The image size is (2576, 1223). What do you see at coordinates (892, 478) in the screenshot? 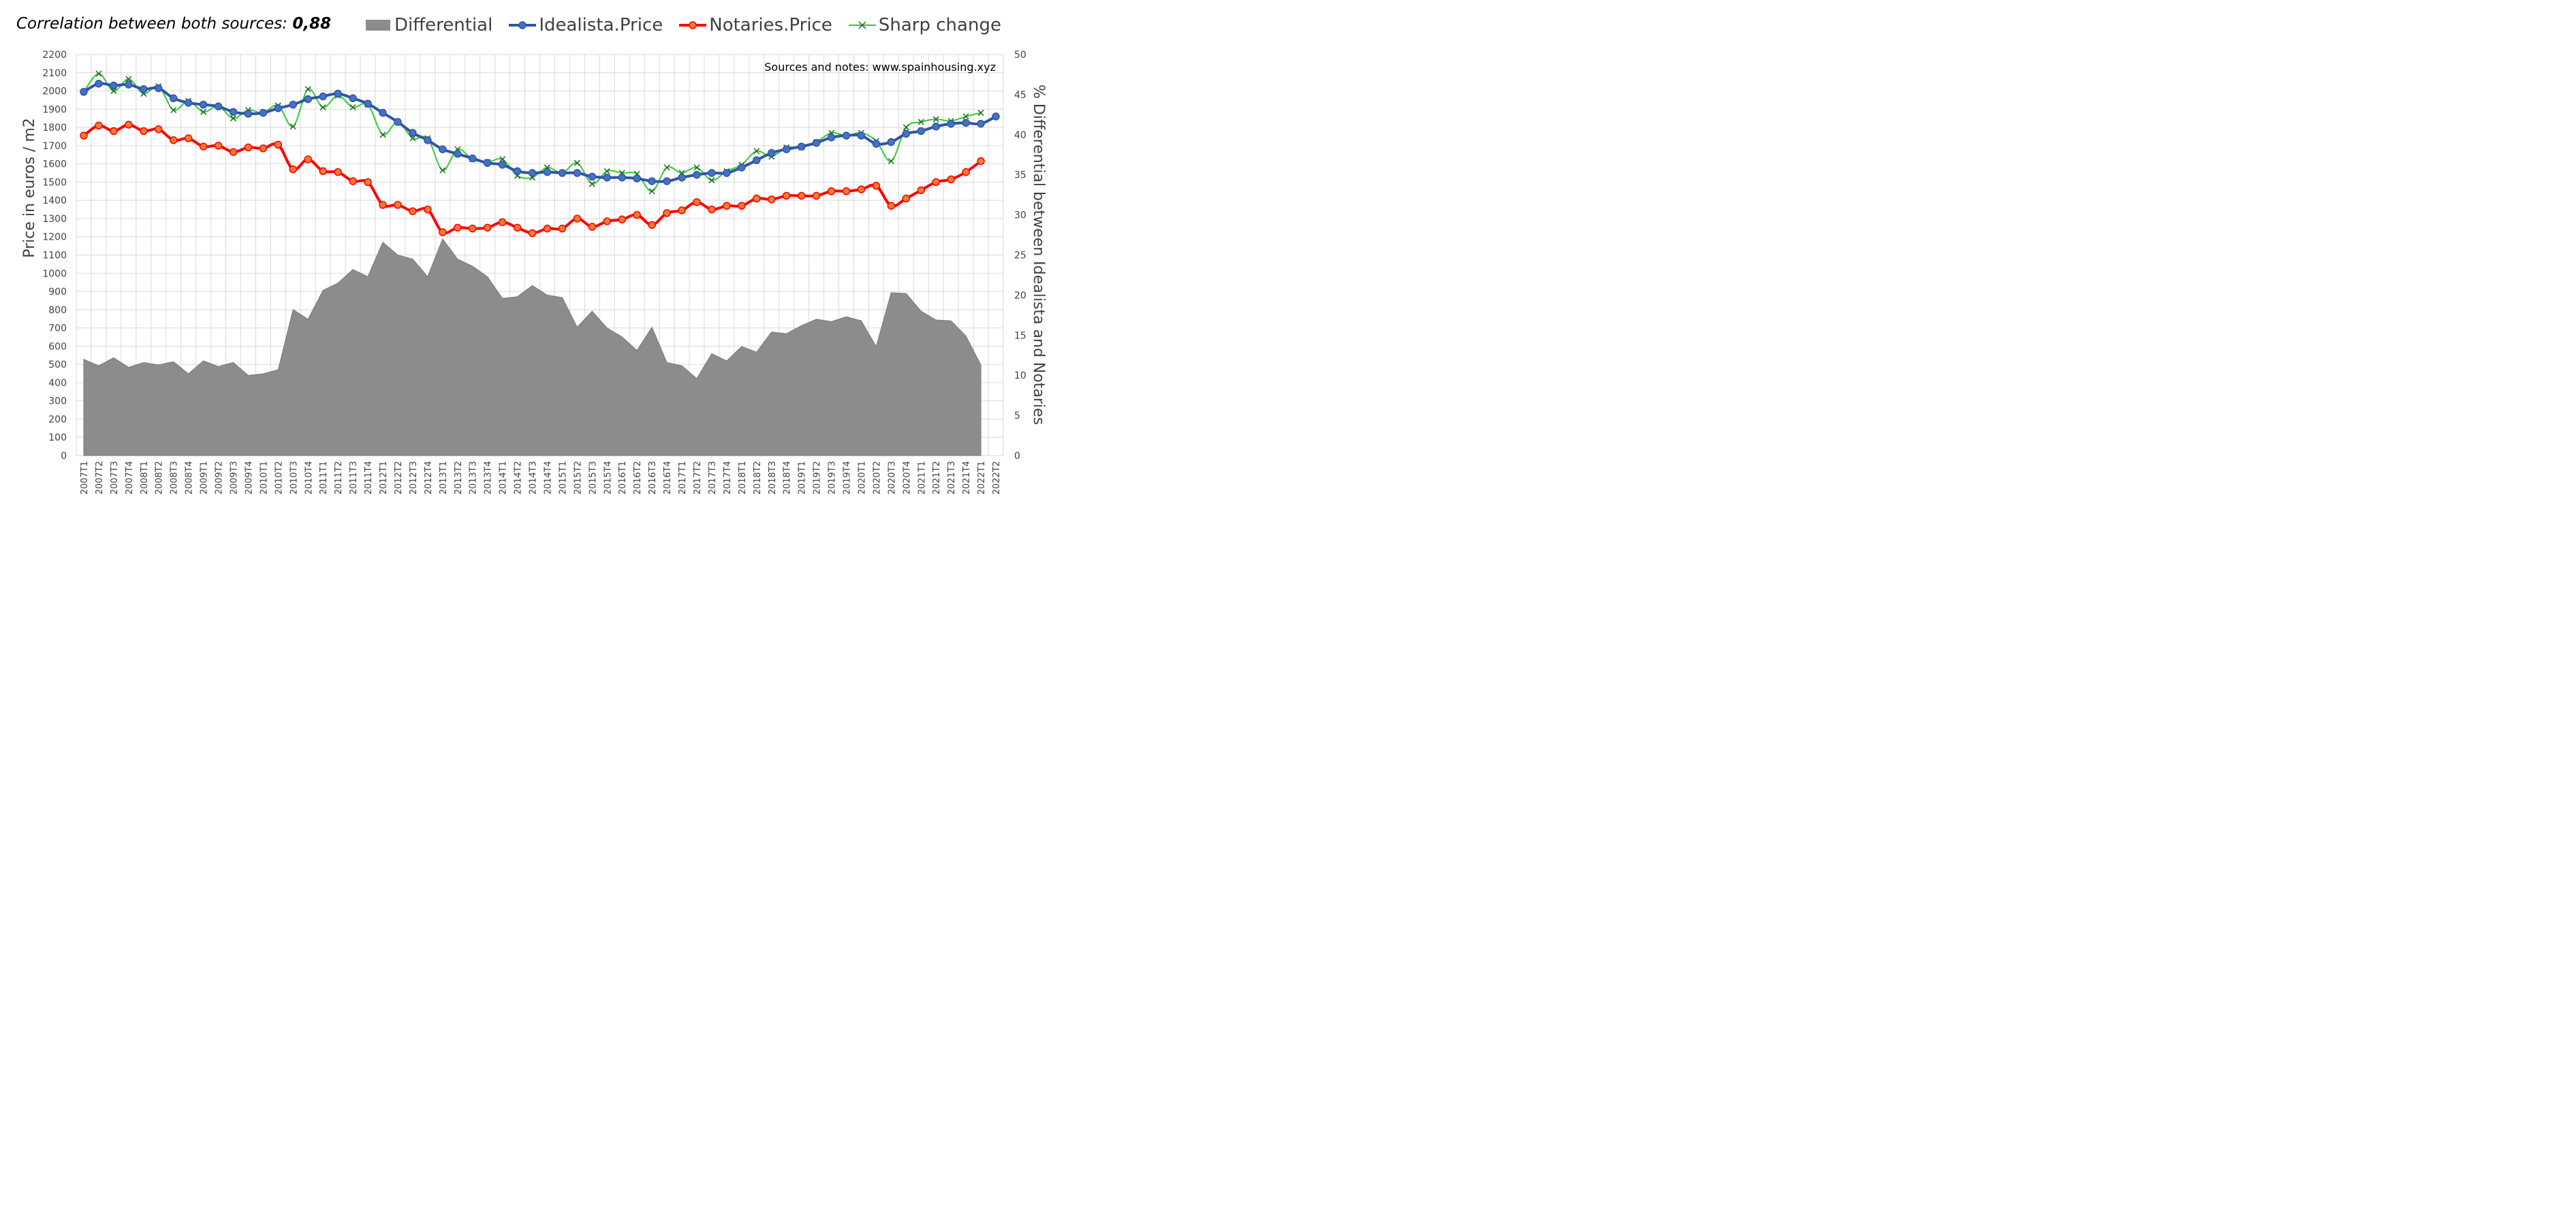
I see `x-tick-label: 2020T3` at bounding box center [892, 478].